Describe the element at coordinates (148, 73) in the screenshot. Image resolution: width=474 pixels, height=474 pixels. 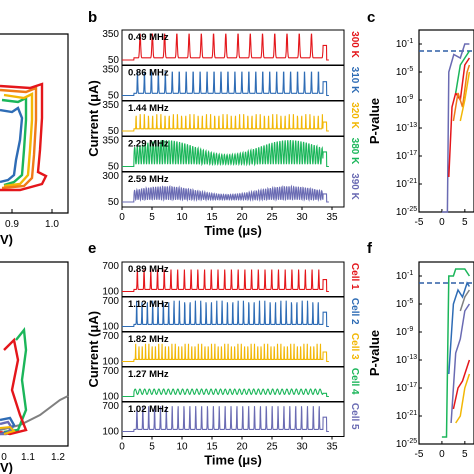
I see `chart-b-trace-freq-1: 0.86 MHz` at that location.